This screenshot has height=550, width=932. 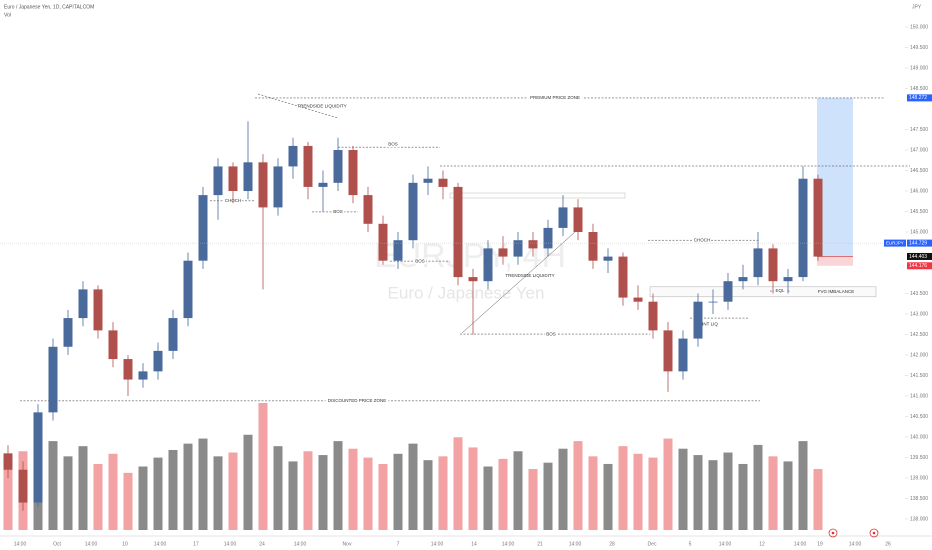 I want to click on stop-zone, so click(x=835, y=261).